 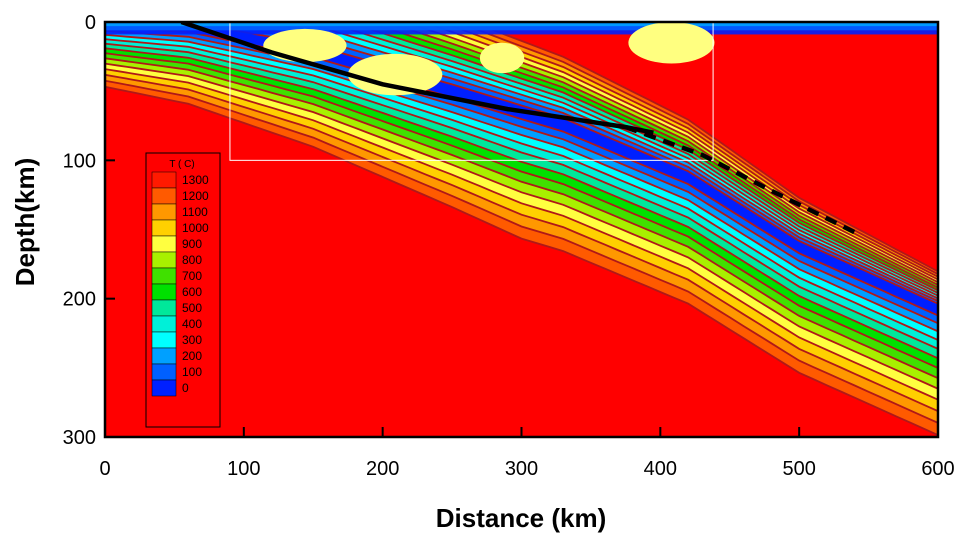 What do you see at coordinates (195, 228) in the screenshot?
I see `legend-label: 1000` at bounding box center [195, 228].